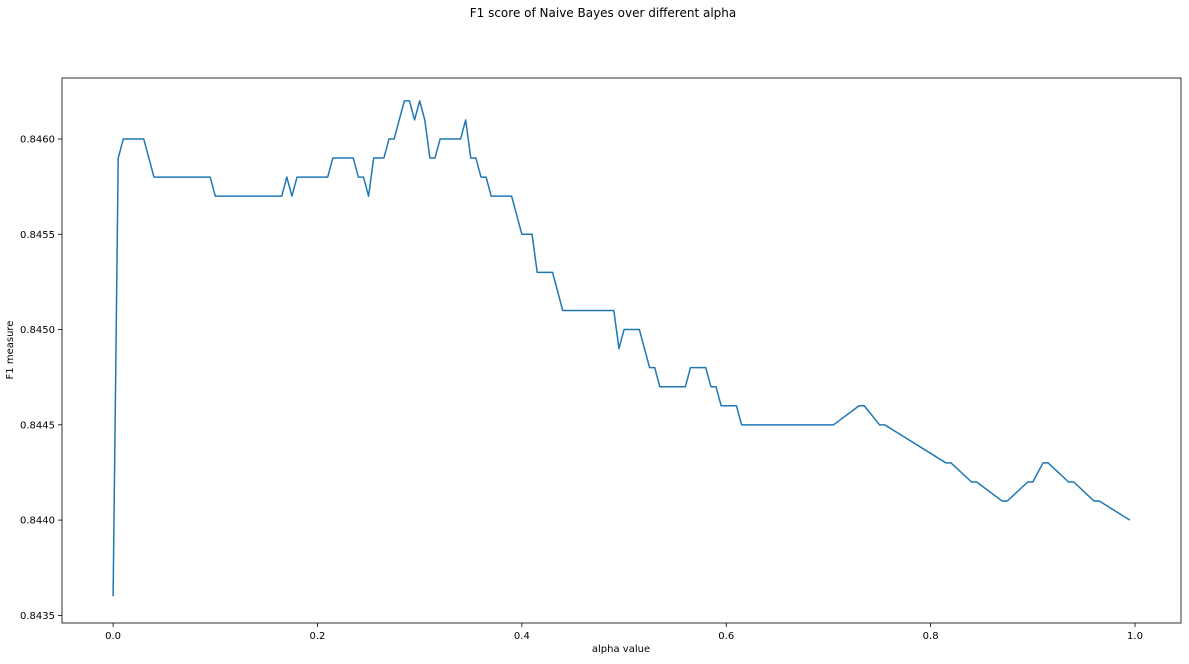  Describe the element at coordinates (318, 636) in the screenshot. I see `x-tick-label: 0.2` at that location.